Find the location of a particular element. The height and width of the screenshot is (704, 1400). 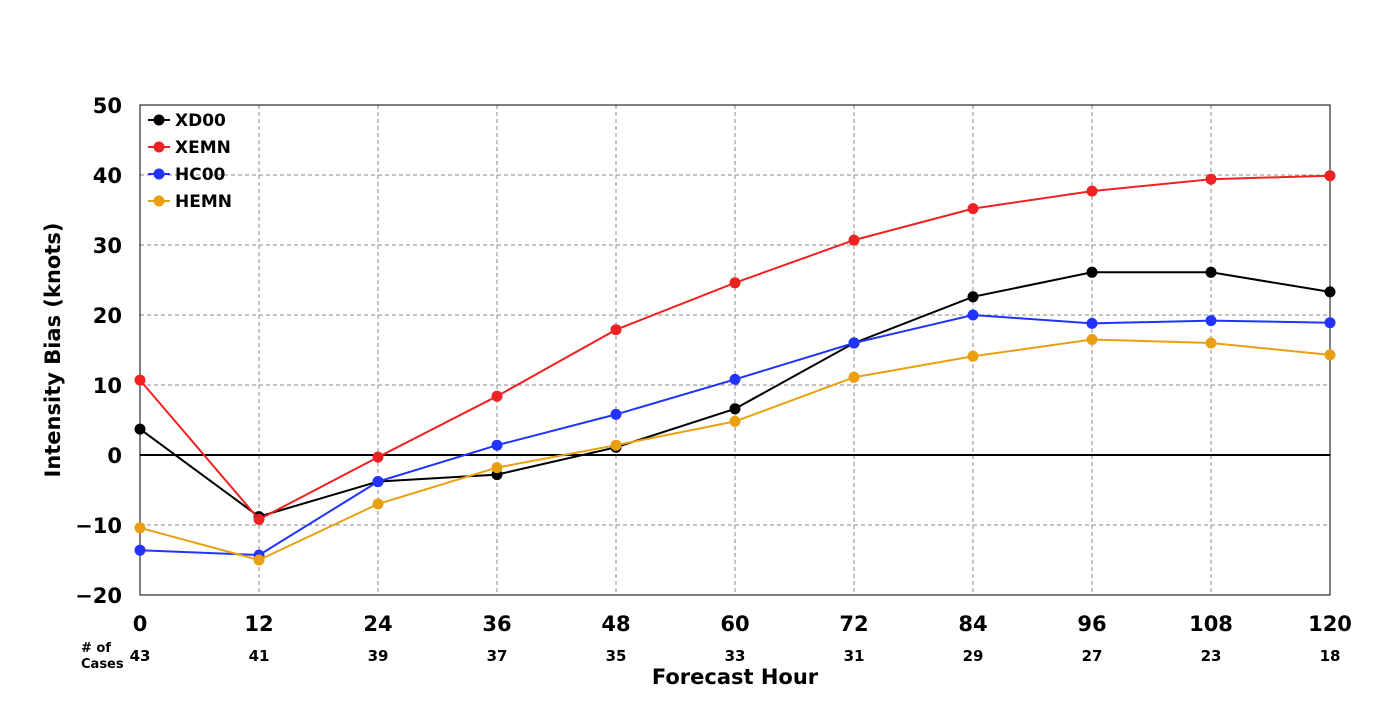

x-tick-label: 84 is located at coordinates (972, 624).